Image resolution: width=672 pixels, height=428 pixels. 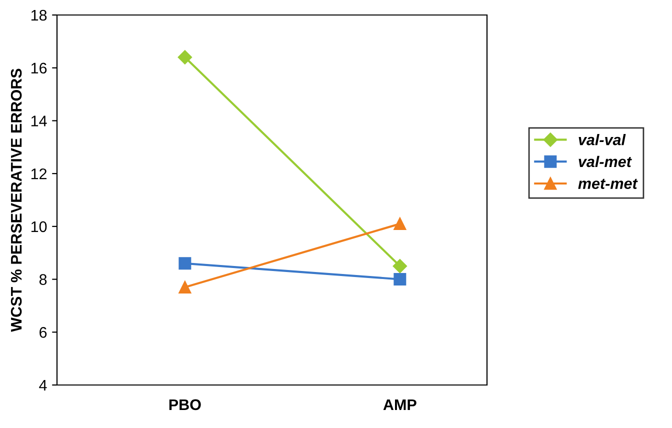 What do you see at coordinates (39, 15) in the screenshot?
I see `y-tick-label: 18` at bounding box center [39, 15].